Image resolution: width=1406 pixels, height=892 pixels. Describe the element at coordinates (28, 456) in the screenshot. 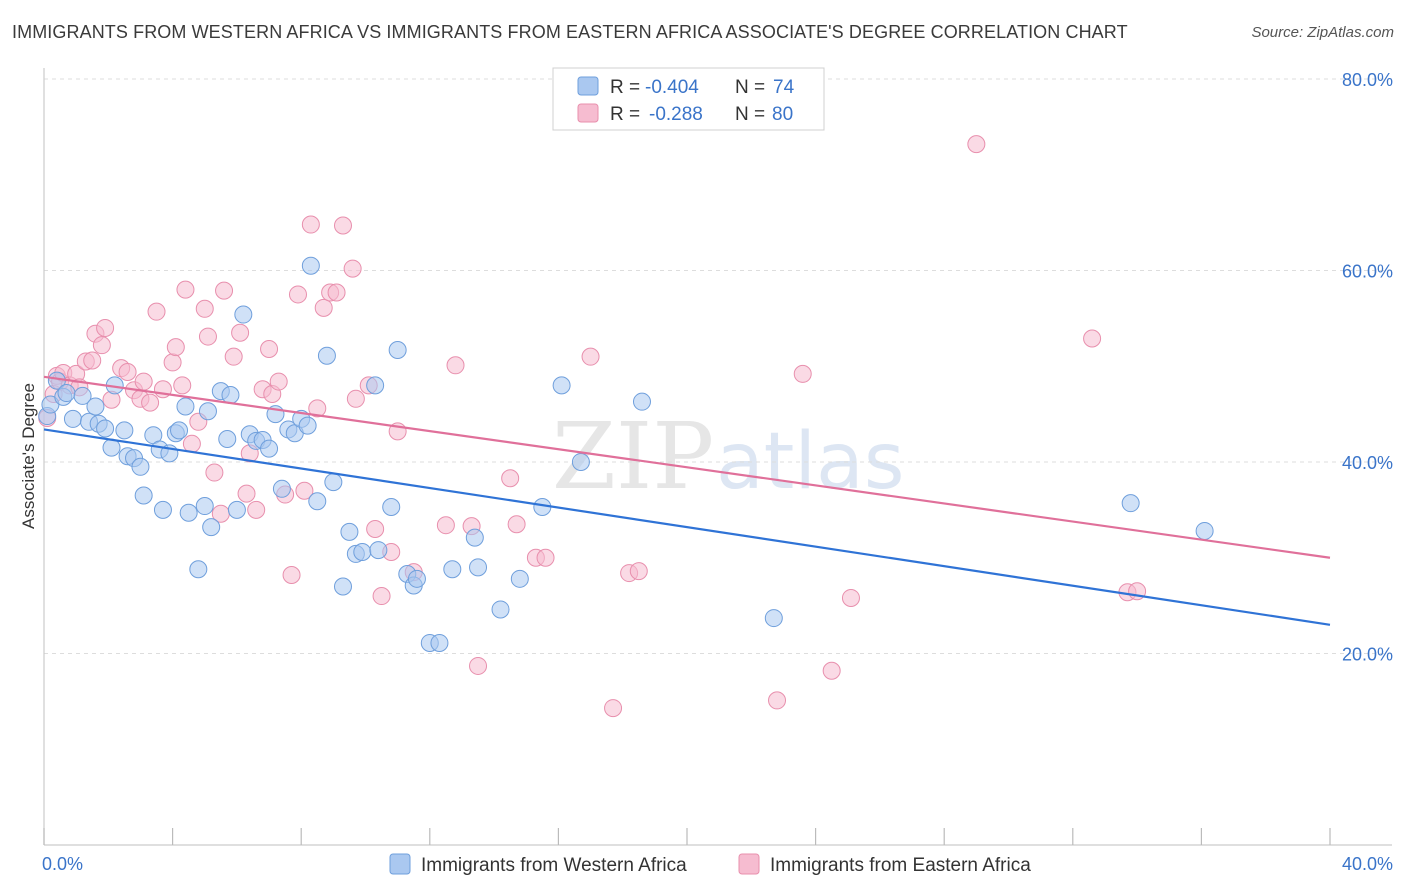

I see `y-axis-label: Associate's Degree` at that location.